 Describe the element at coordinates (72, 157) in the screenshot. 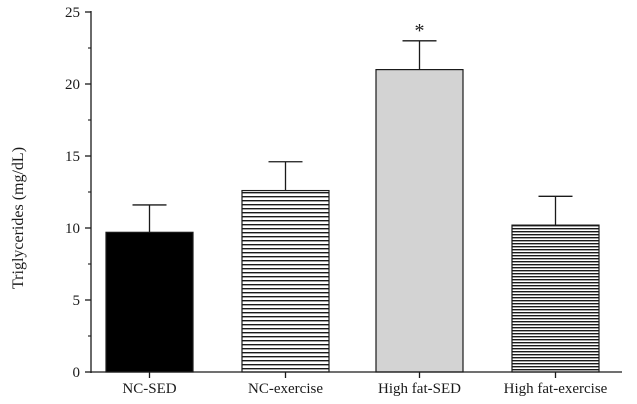

I see `y-tick-label: 15` at that location.